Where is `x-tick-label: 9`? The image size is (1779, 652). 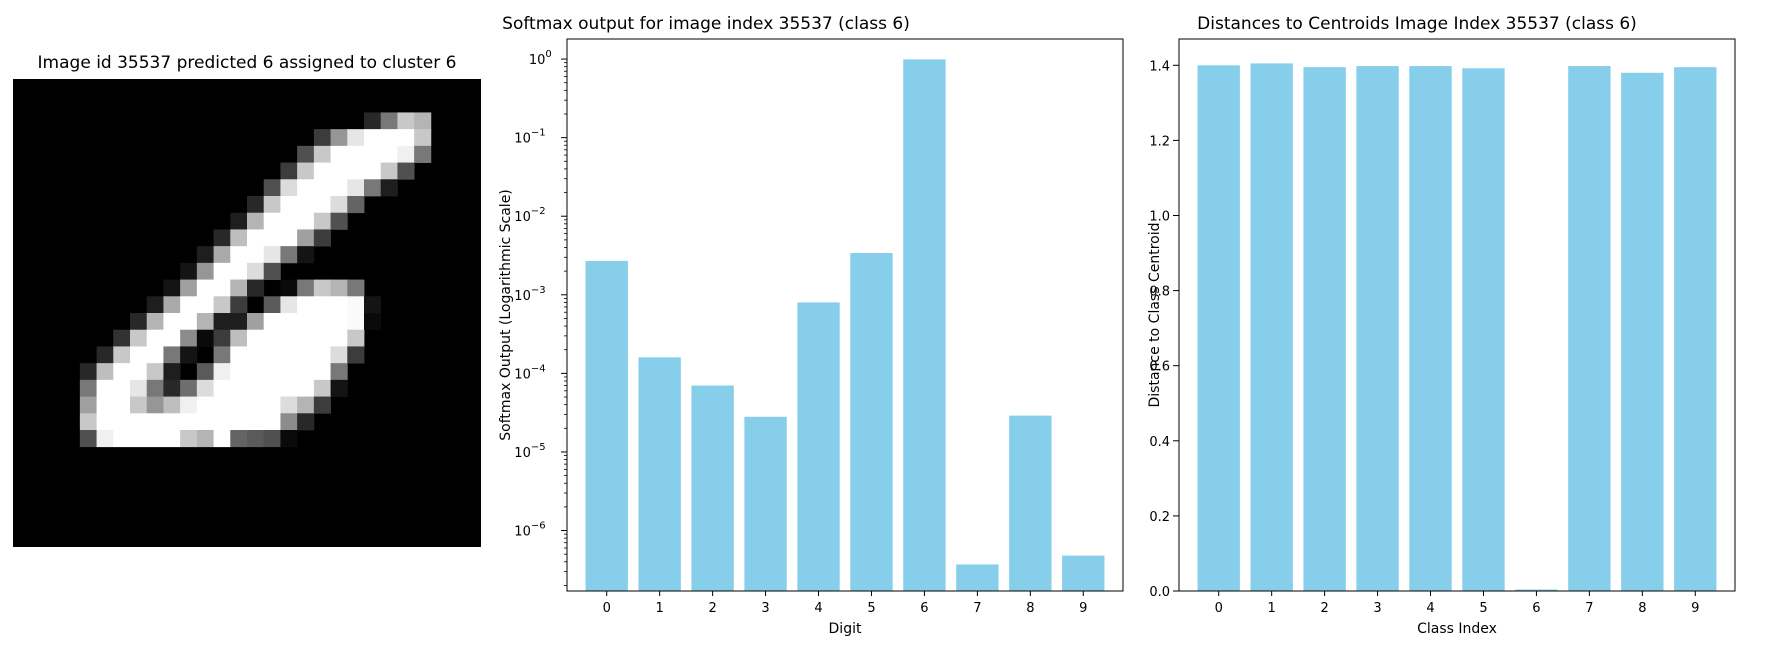
x-tick-label: 9 is located at coordinates (1083, 608).